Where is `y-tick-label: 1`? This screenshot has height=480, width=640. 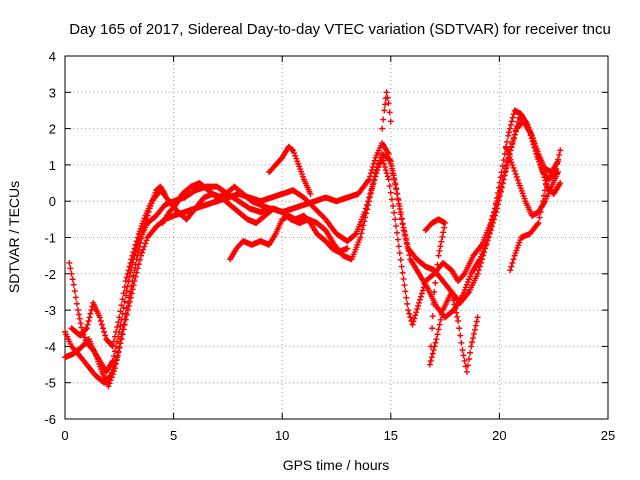
y-tick-label: 1 is located at coordinates (52, 165).